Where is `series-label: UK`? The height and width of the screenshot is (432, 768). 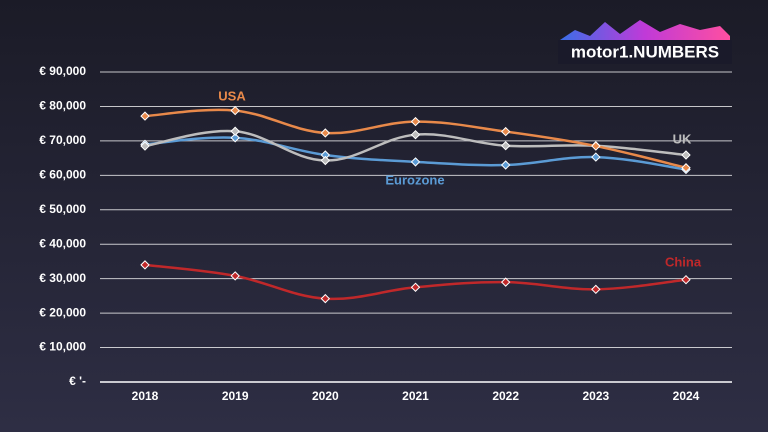
series-label: UK is located at coordinates (682, 138).